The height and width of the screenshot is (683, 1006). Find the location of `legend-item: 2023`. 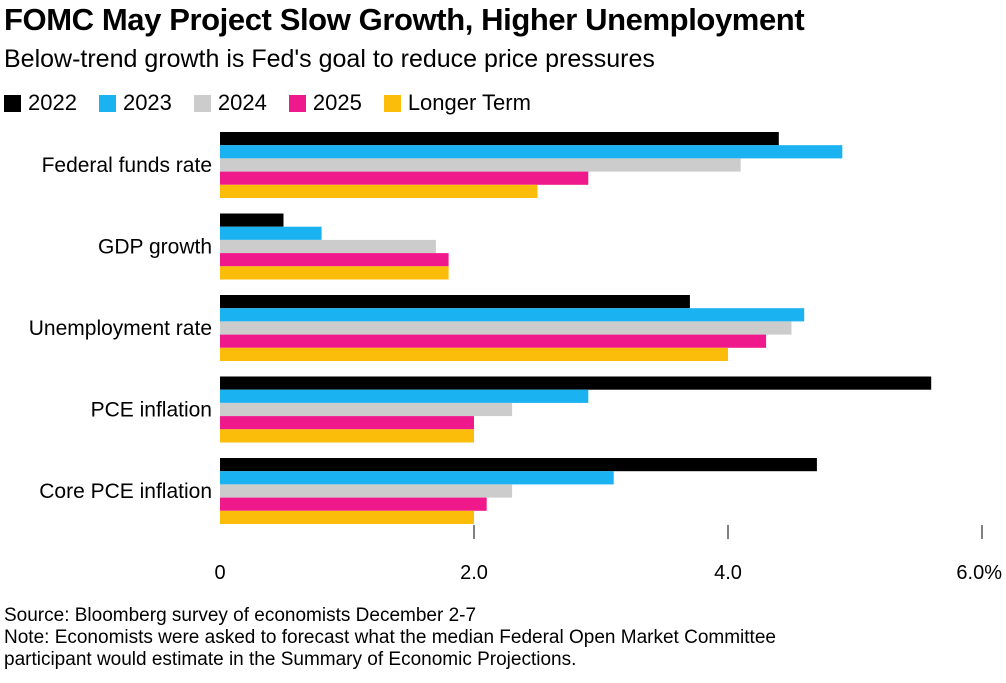

legend-item: 2023 is located at coordinates (135, 103).